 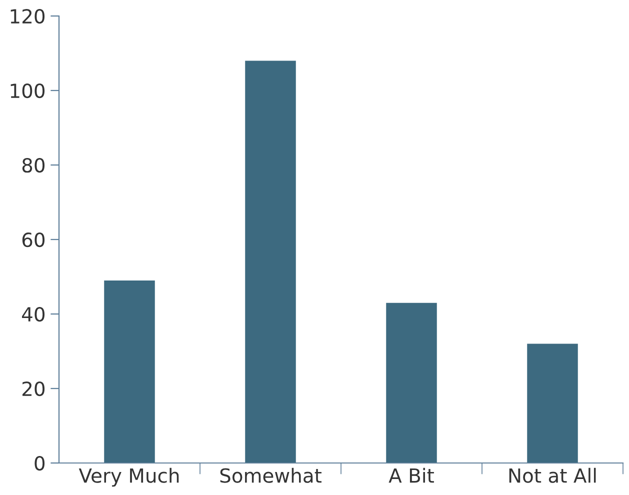 I want to click on x-tick-label: Not at All, so click(x=552, y=475).